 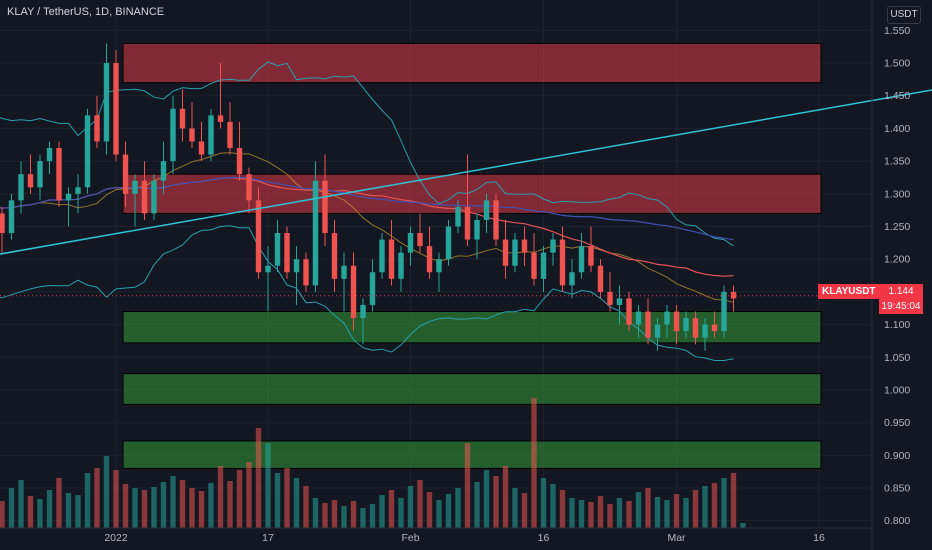 I want to click on y-tick-label: 0.850, so click(x=897, y=489).